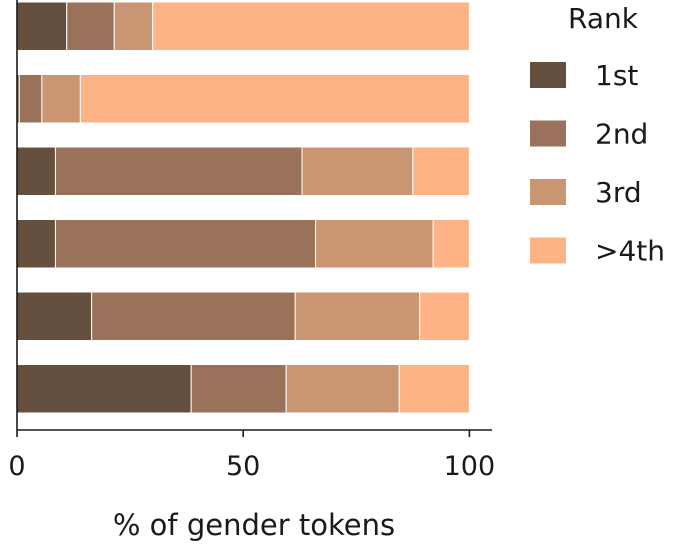 This screenshot has width=700, height=553. I want to click on x-tick-label-100: 100, so click(470, 466).